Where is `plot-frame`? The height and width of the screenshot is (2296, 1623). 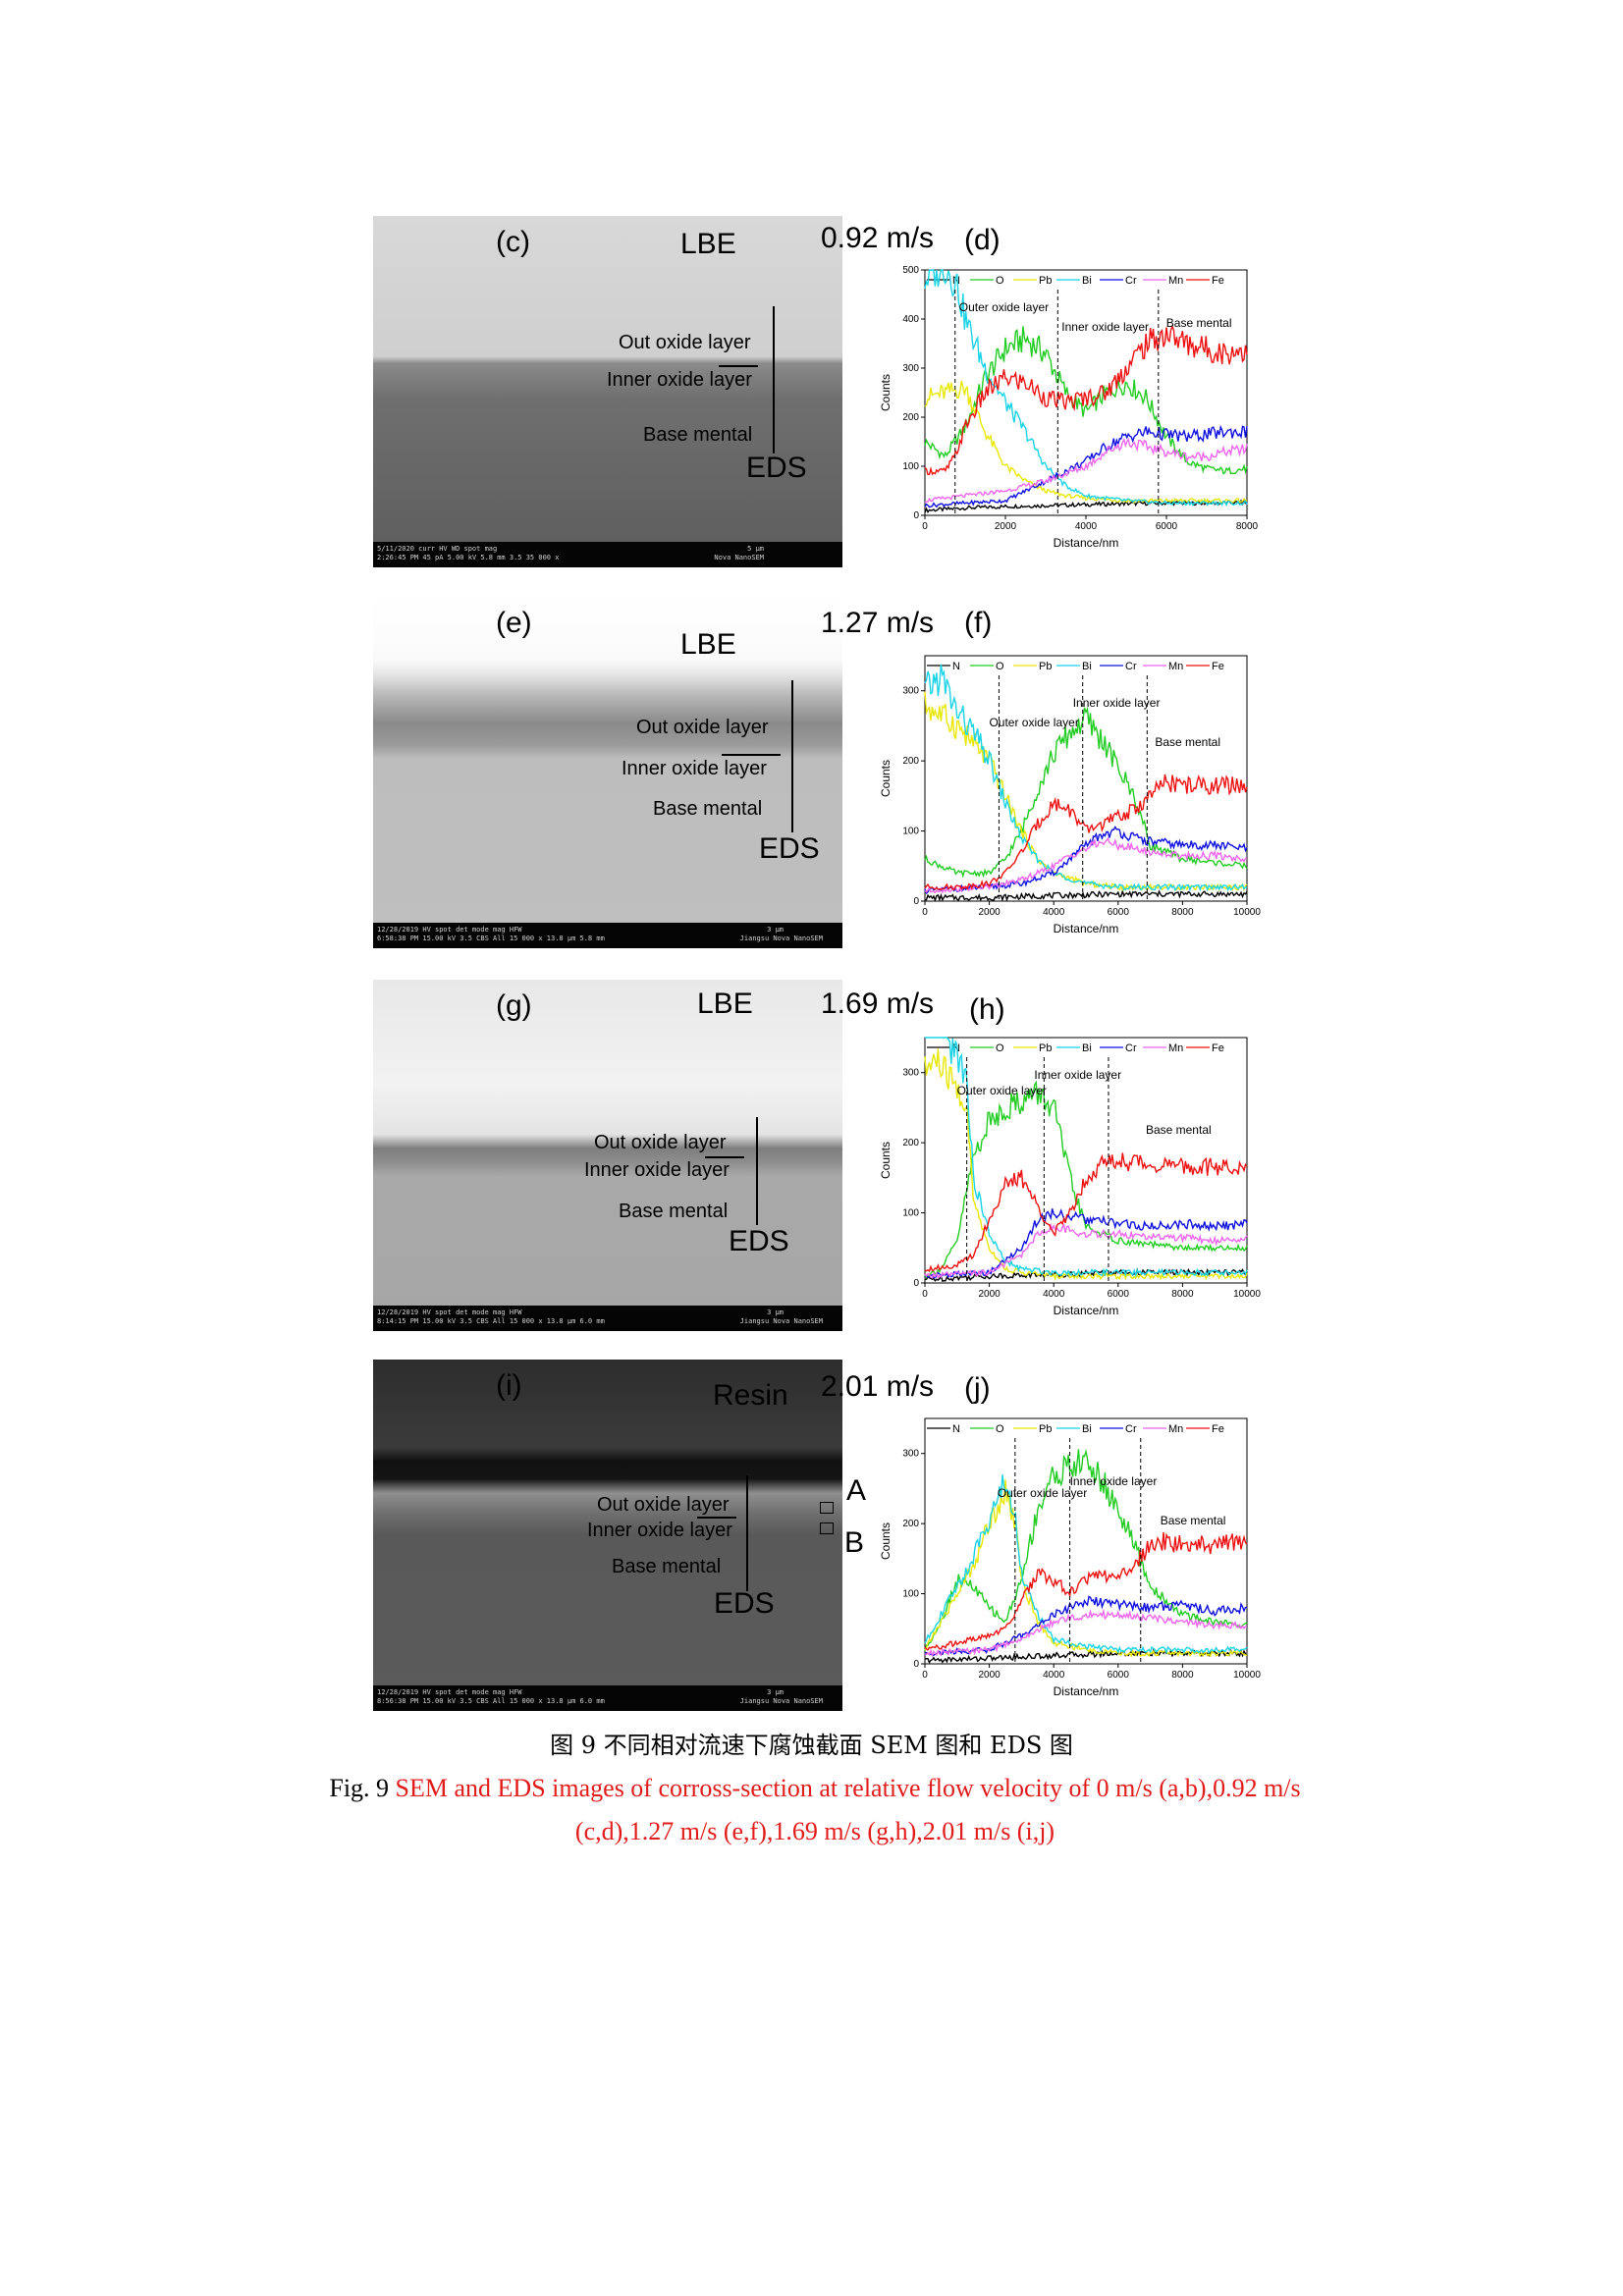 plot-frame is located at coordinates (1086, 392).